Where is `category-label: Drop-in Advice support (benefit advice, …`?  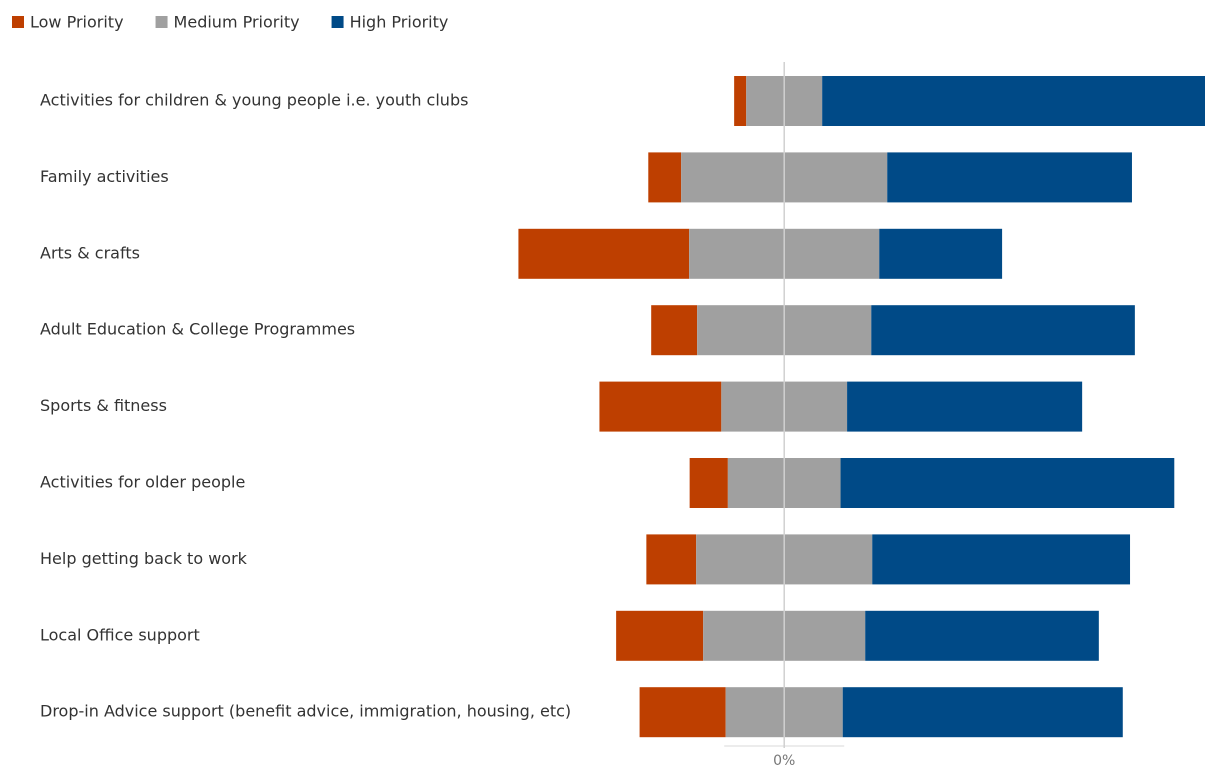 category-label: Drop-in Advice support (benefit advice, … is located at coordinates (305, 711).